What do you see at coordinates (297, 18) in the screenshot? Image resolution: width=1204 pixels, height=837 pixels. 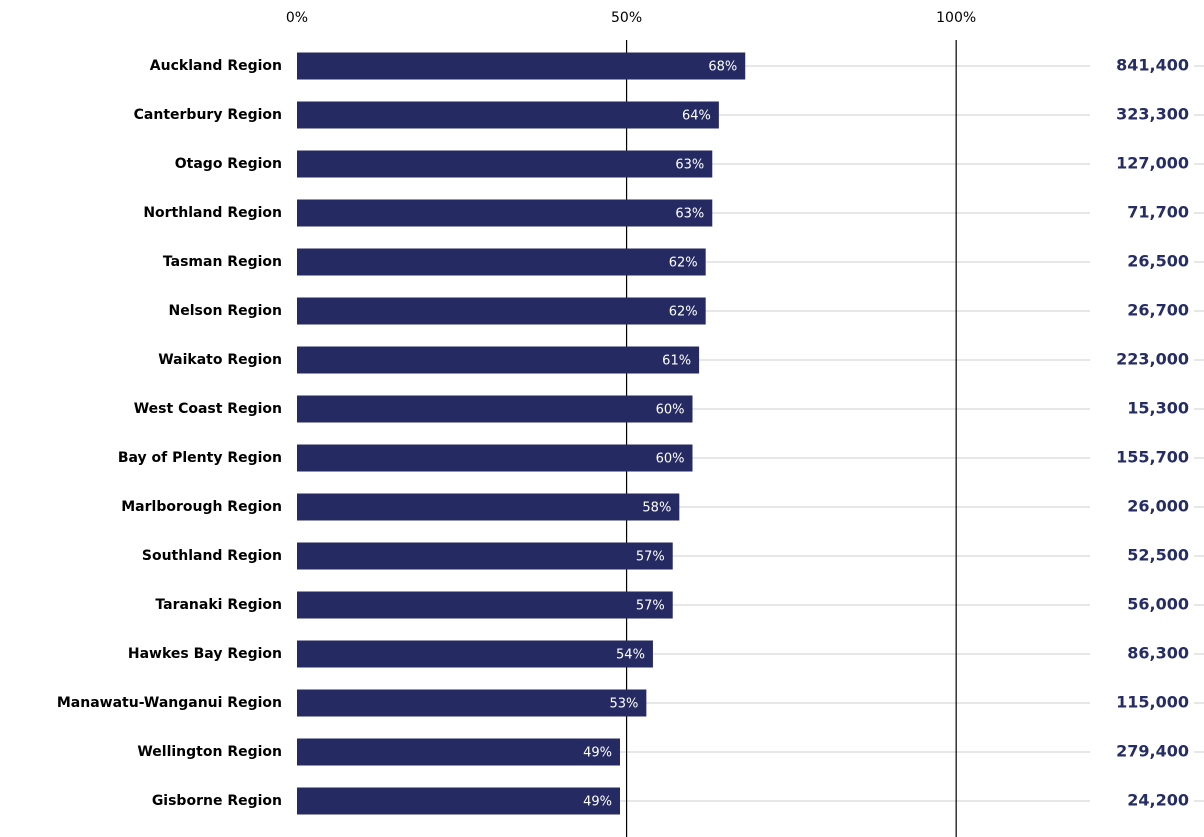 I see `x-tick-label: 0%` at bounding box center [297, 18].